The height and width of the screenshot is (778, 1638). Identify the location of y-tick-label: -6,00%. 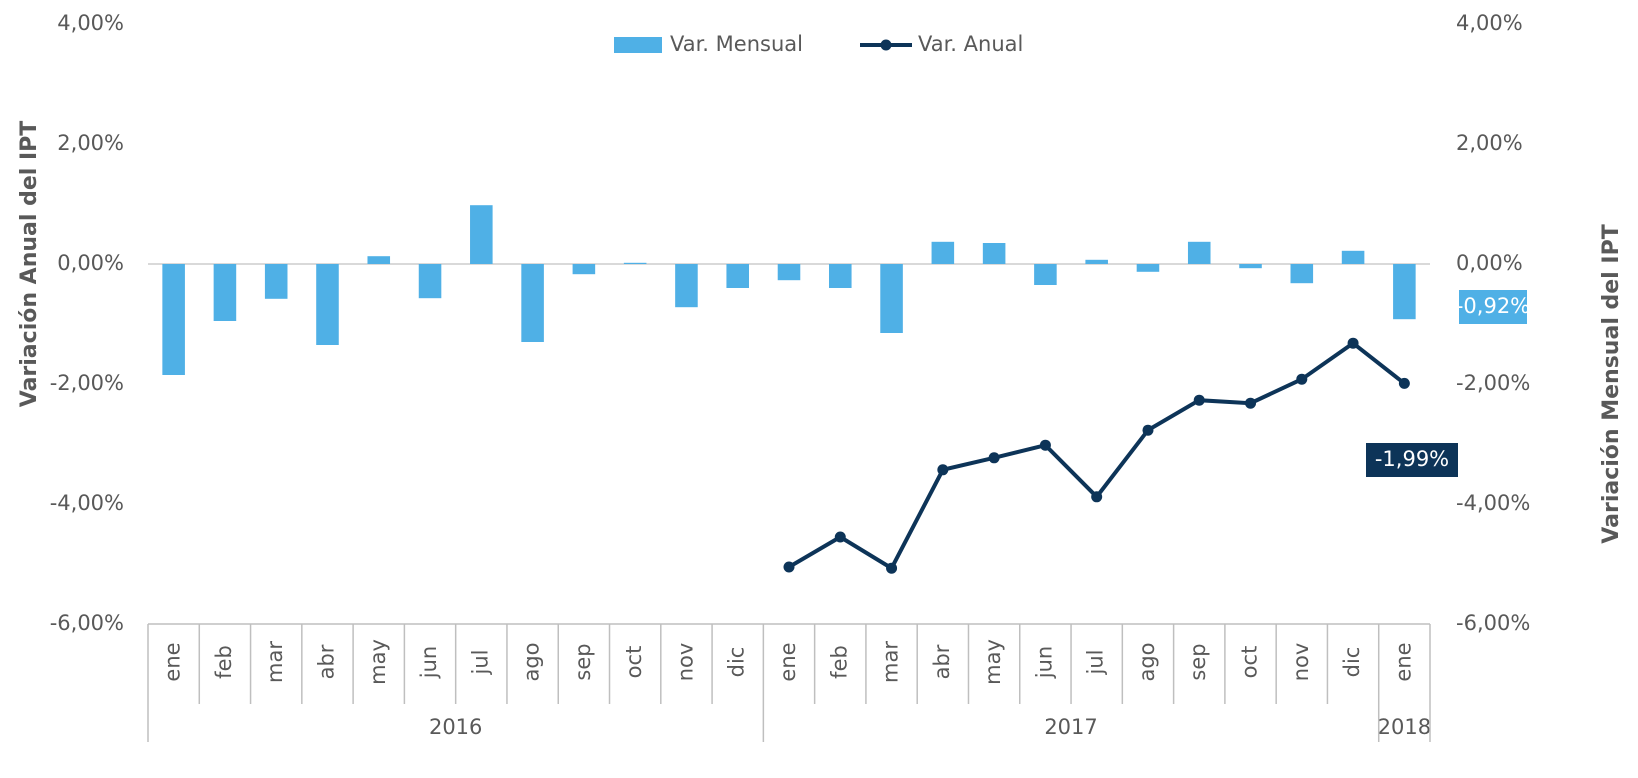
(87, 623).